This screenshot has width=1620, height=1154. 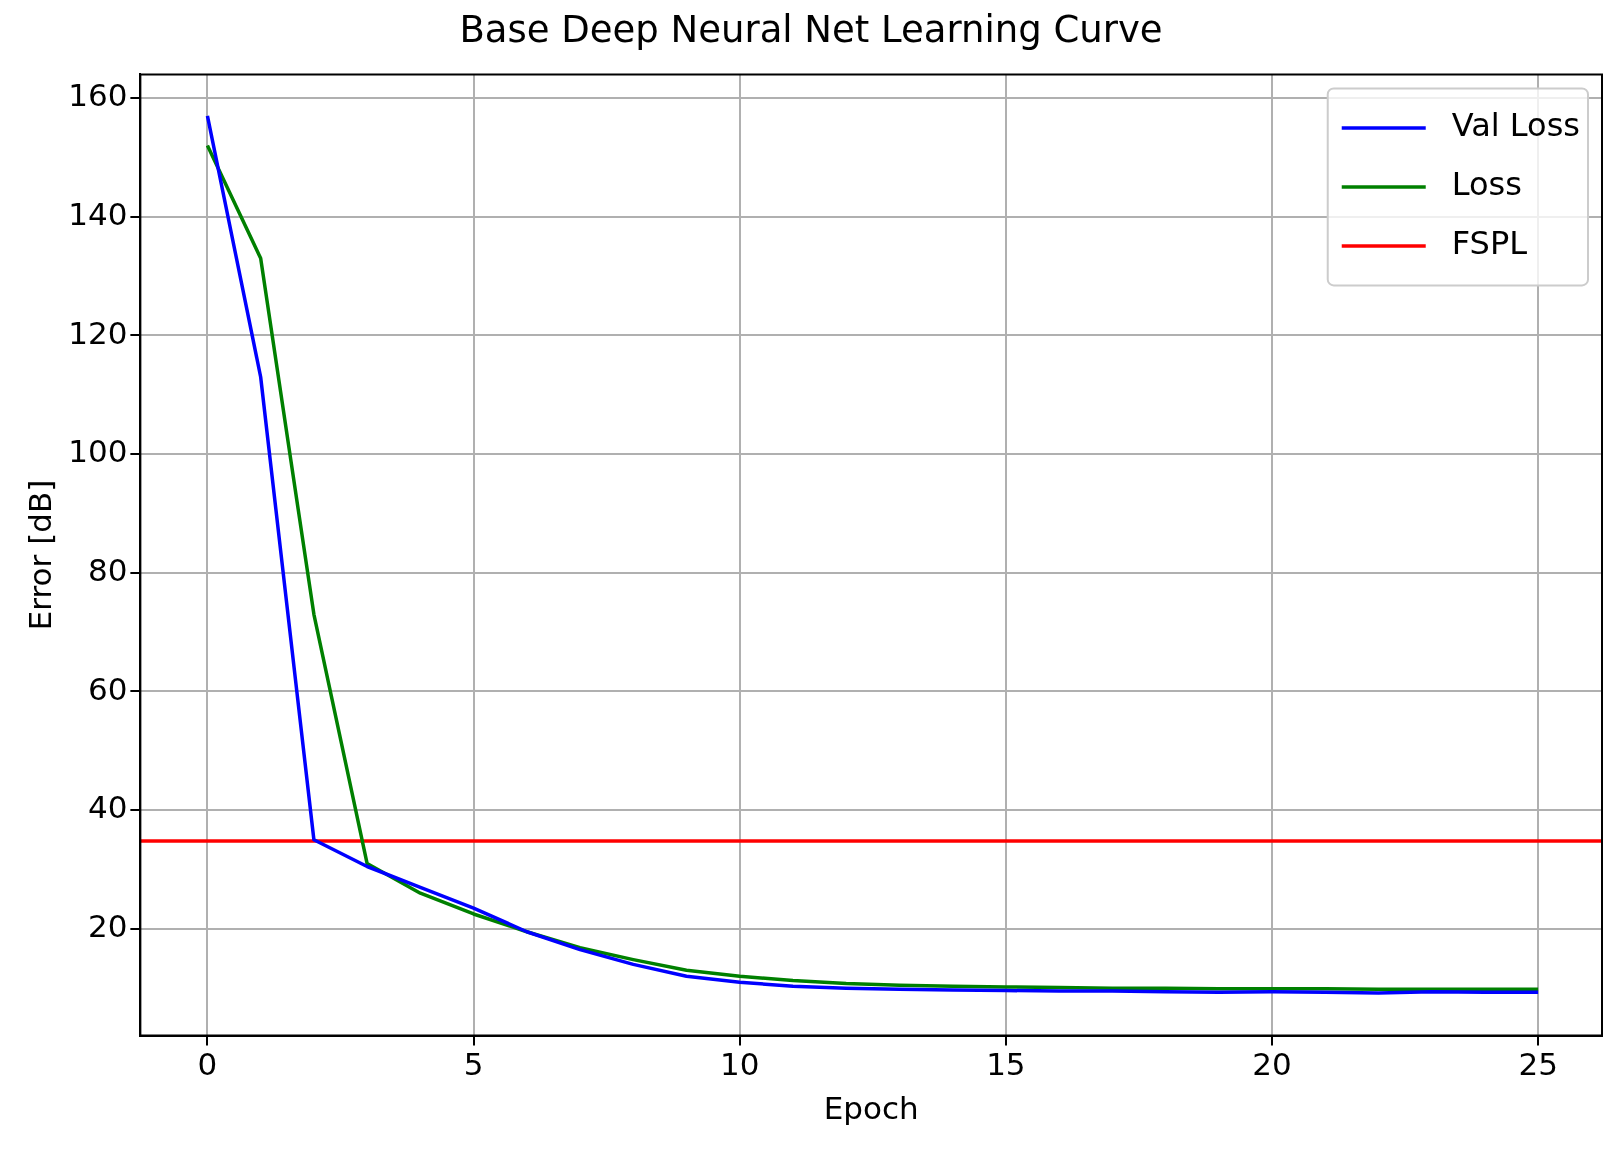 What do you see at coordinates (98, 95) in the screenshot?
I see `y-tick-label: 160` at bounding box center [98, 95].